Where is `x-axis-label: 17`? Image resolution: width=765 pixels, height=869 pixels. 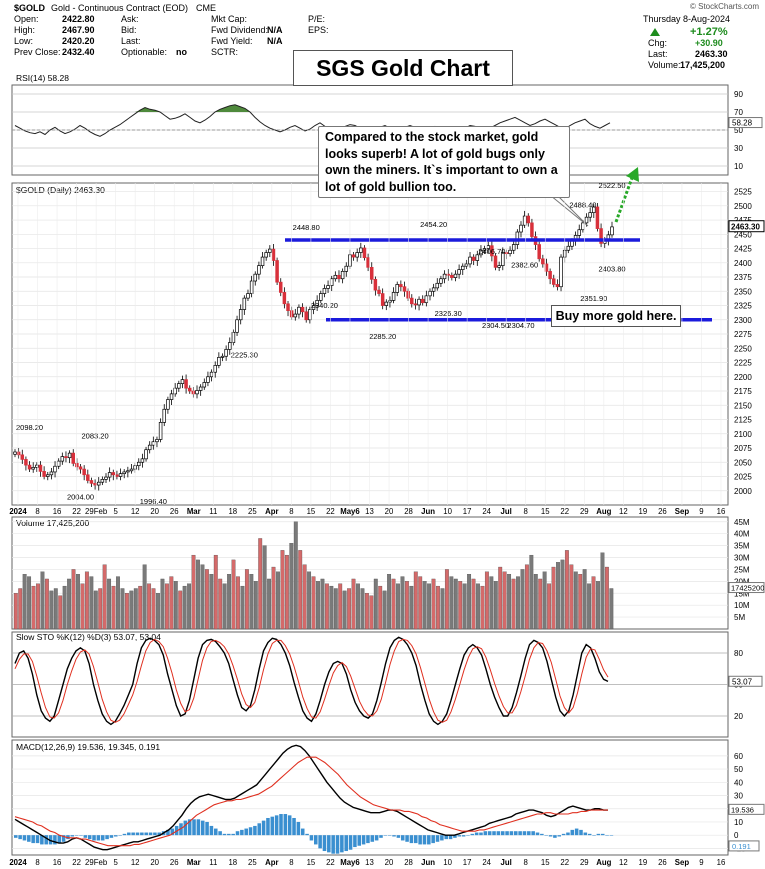
x-axis-label: 17 is located at coordinates (467, 511).